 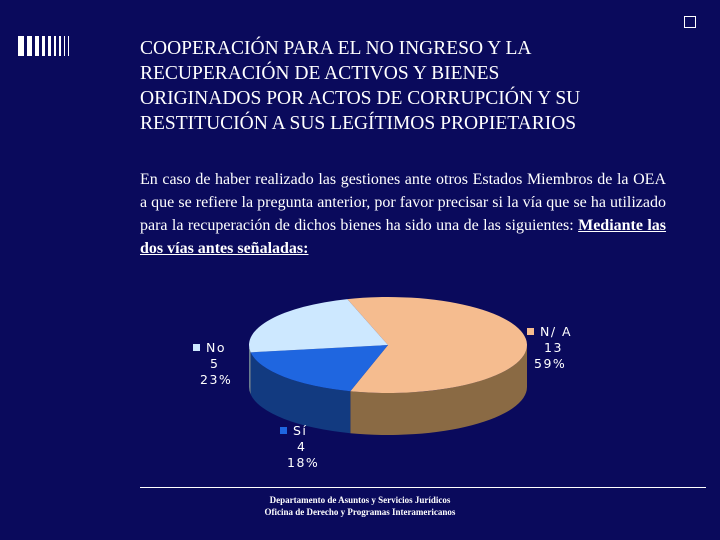 What do you see at coordinates (301, 446) in the screenshot?
I see `pie-label-value: 4` at bounding box center [301, 446].